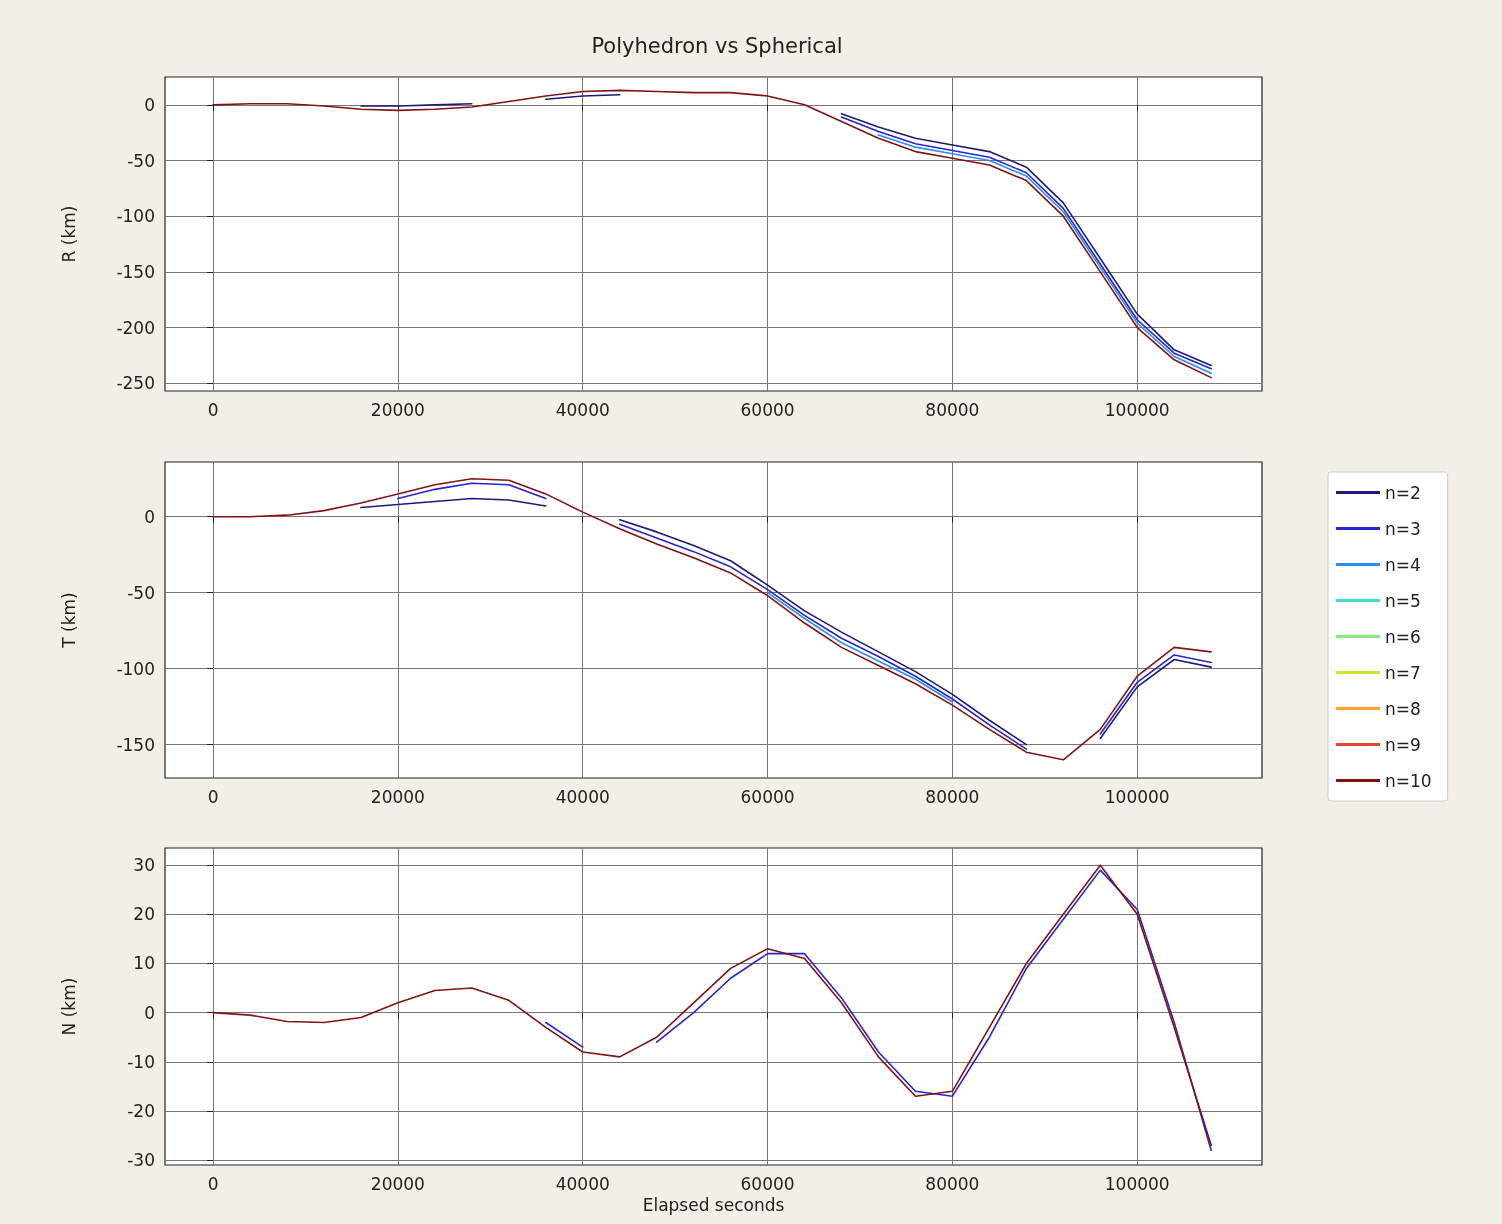 The width and height of the screenshot is (1502, 1224). Describe the element at coordinates (1403, 636) in the screenshot. I see `legend-label: n=6` at that location.